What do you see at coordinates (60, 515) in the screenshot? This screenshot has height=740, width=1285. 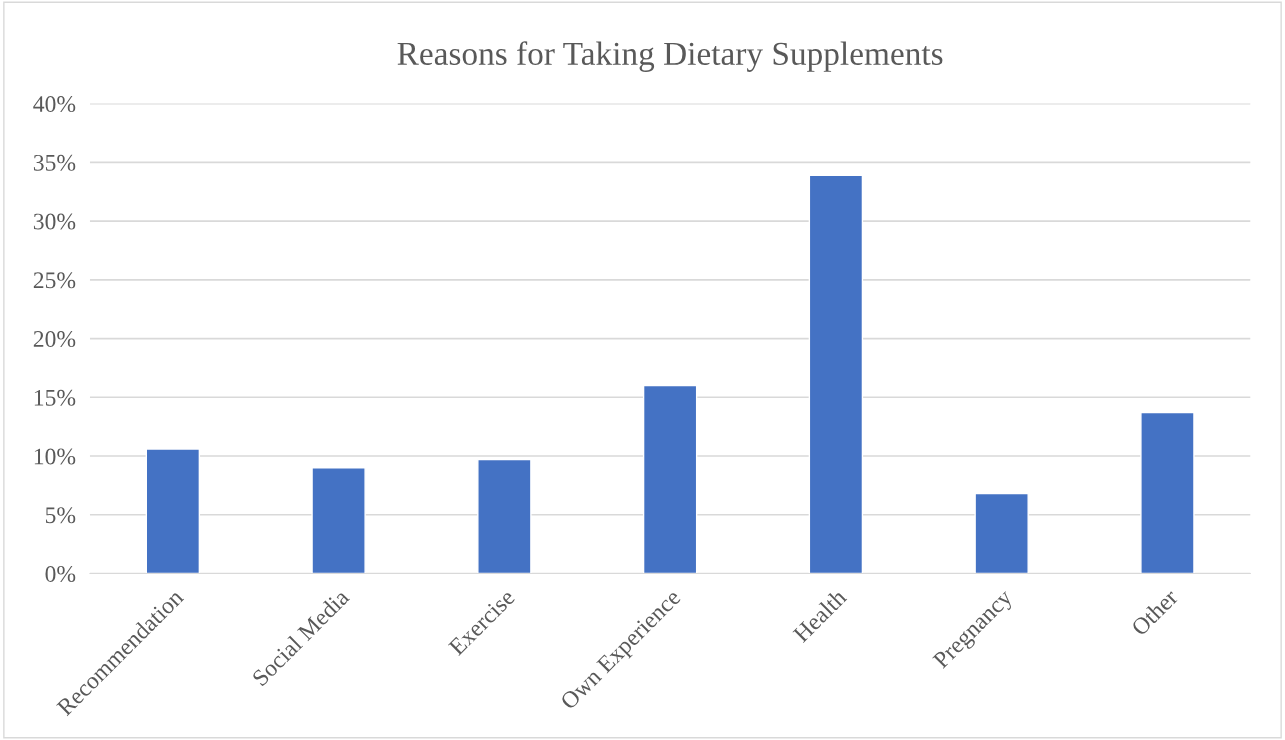 I see `y-tick-label: 5%` at bounding box center [60, 515].